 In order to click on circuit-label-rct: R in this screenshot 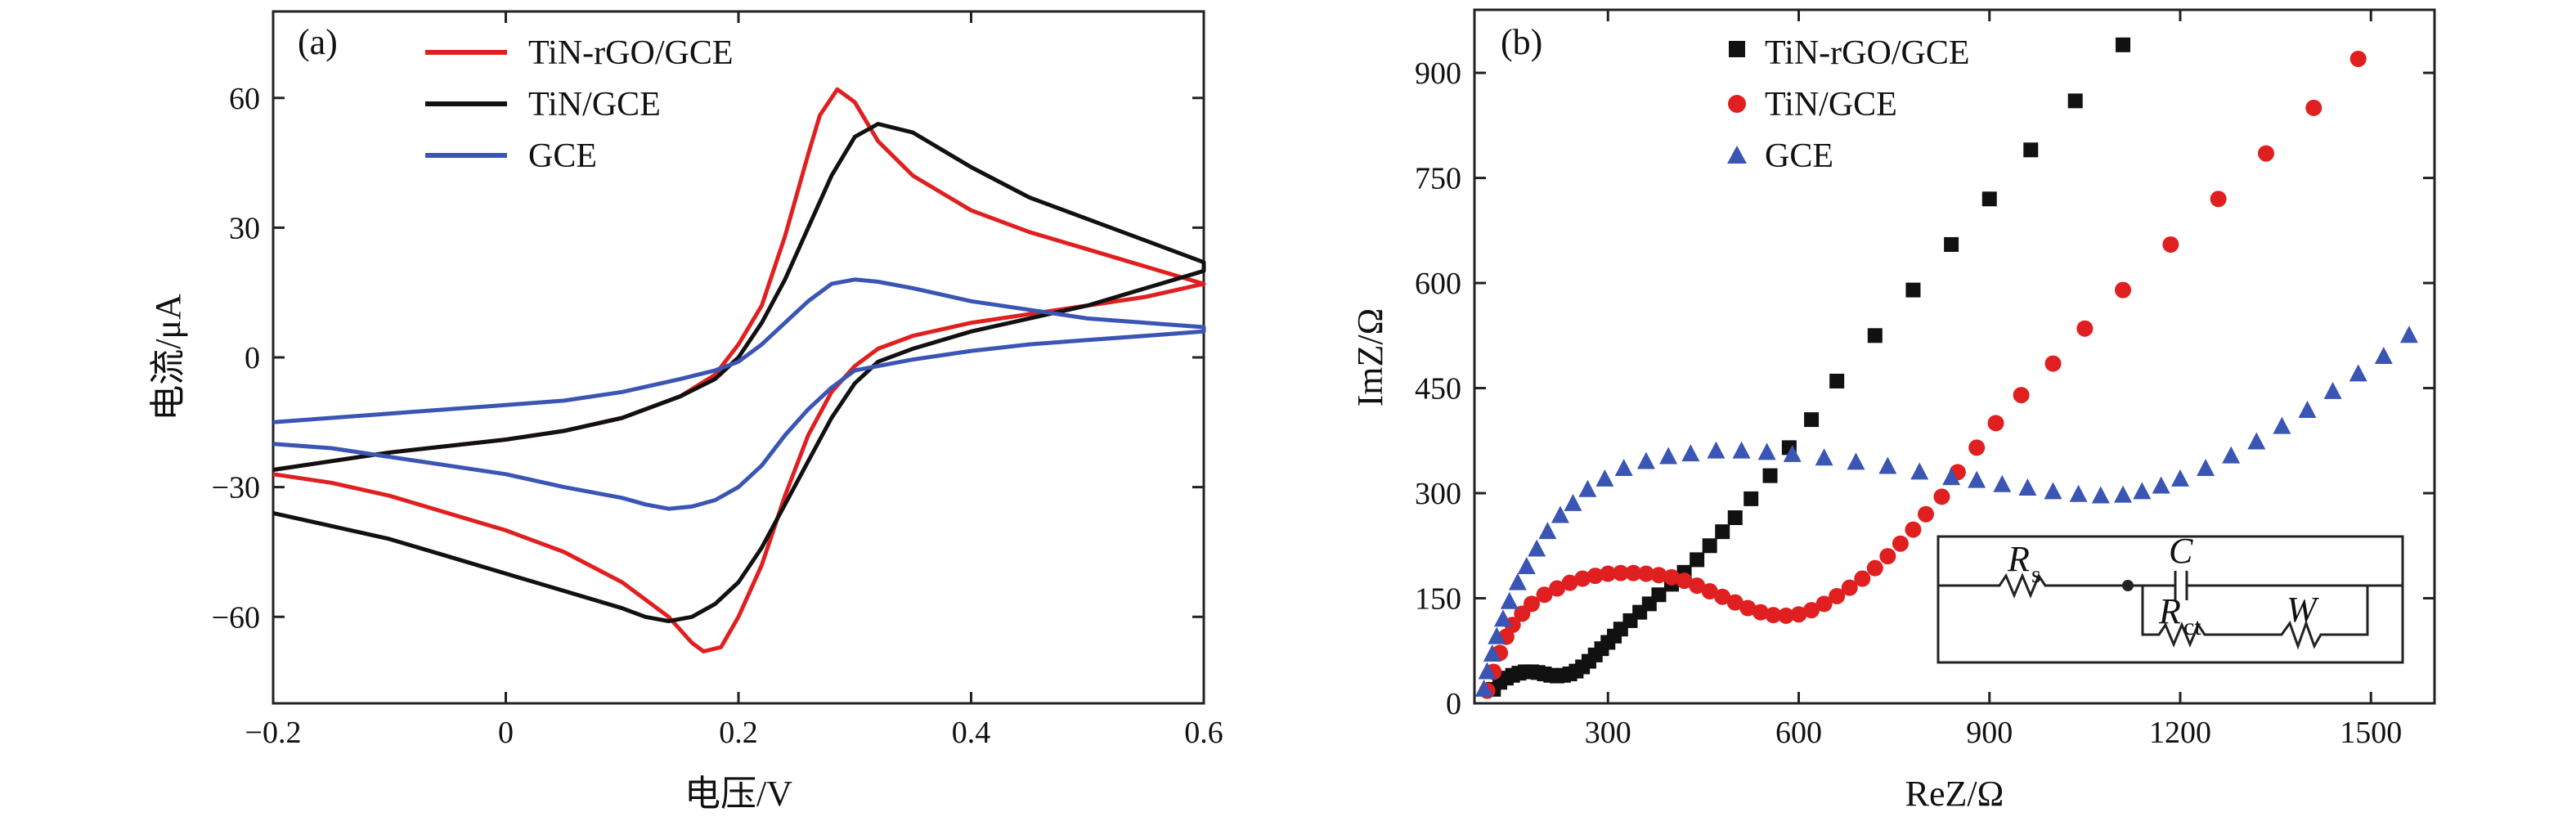, I will do `click(2169, 611)`.